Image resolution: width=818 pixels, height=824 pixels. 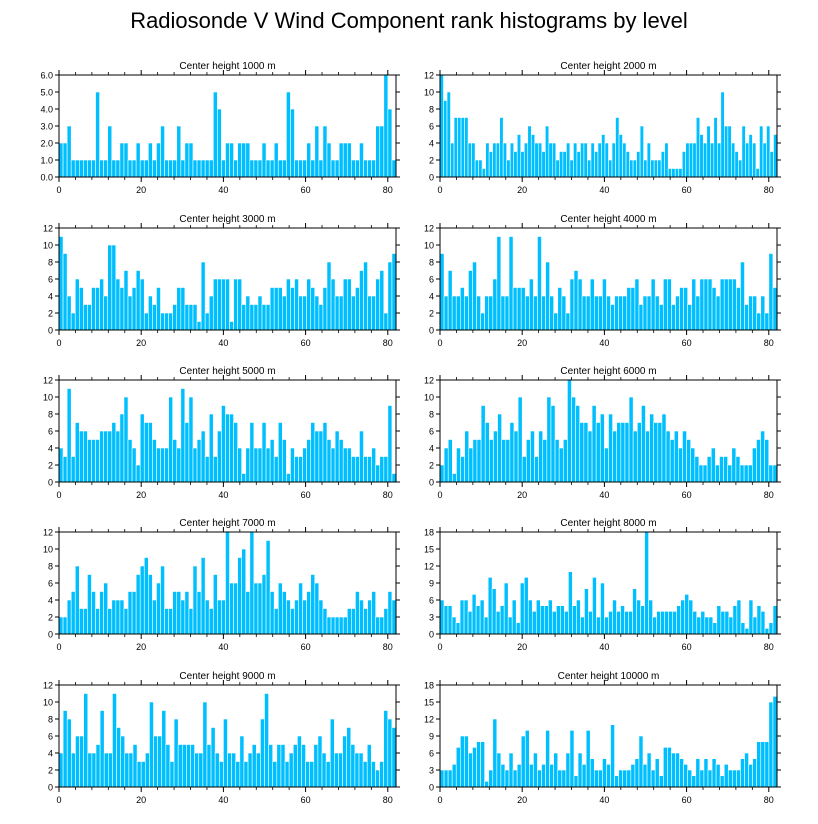 What do you see at coordinates (48, 398) in the screenshot?
I see `y-tick-label: 10` at bounding box center [48, 398].